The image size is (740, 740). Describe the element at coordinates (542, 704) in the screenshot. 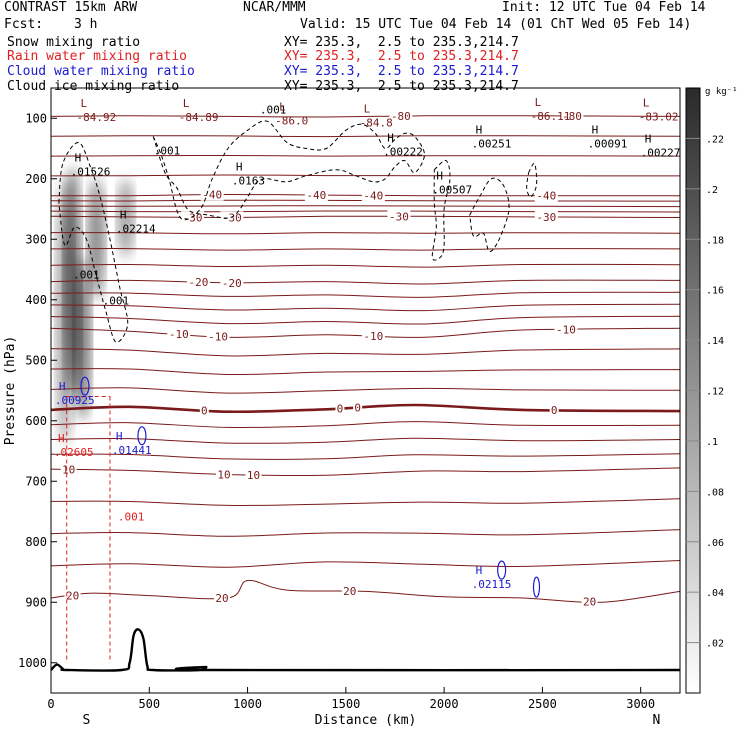

I see `x-tick-label: 2500` at that location.